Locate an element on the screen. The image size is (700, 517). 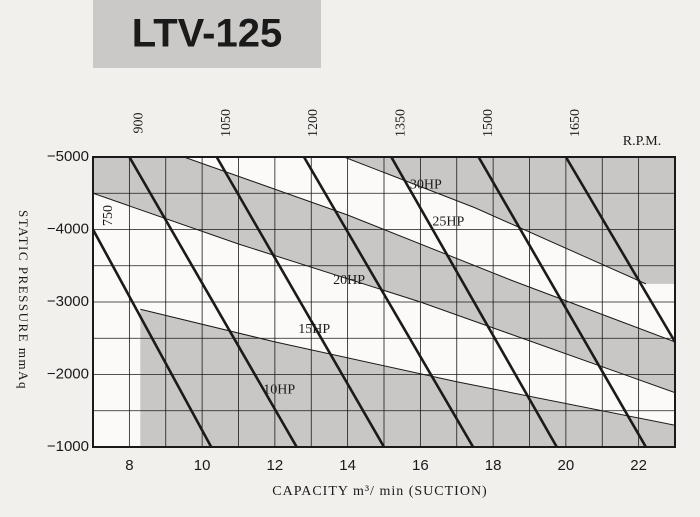
x-tick-label: 22 is located at coordinates (638, 465).